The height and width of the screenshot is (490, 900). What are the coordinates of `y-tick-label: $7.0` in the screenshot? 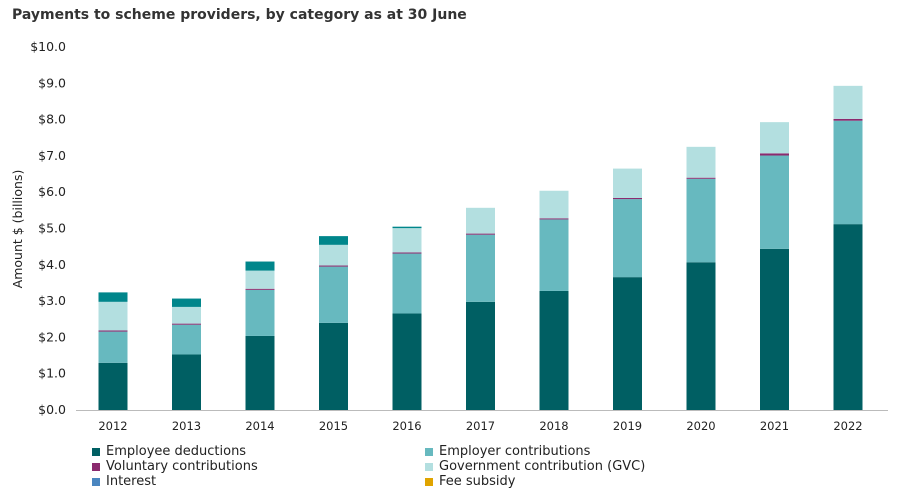 It's located at (52, 155).